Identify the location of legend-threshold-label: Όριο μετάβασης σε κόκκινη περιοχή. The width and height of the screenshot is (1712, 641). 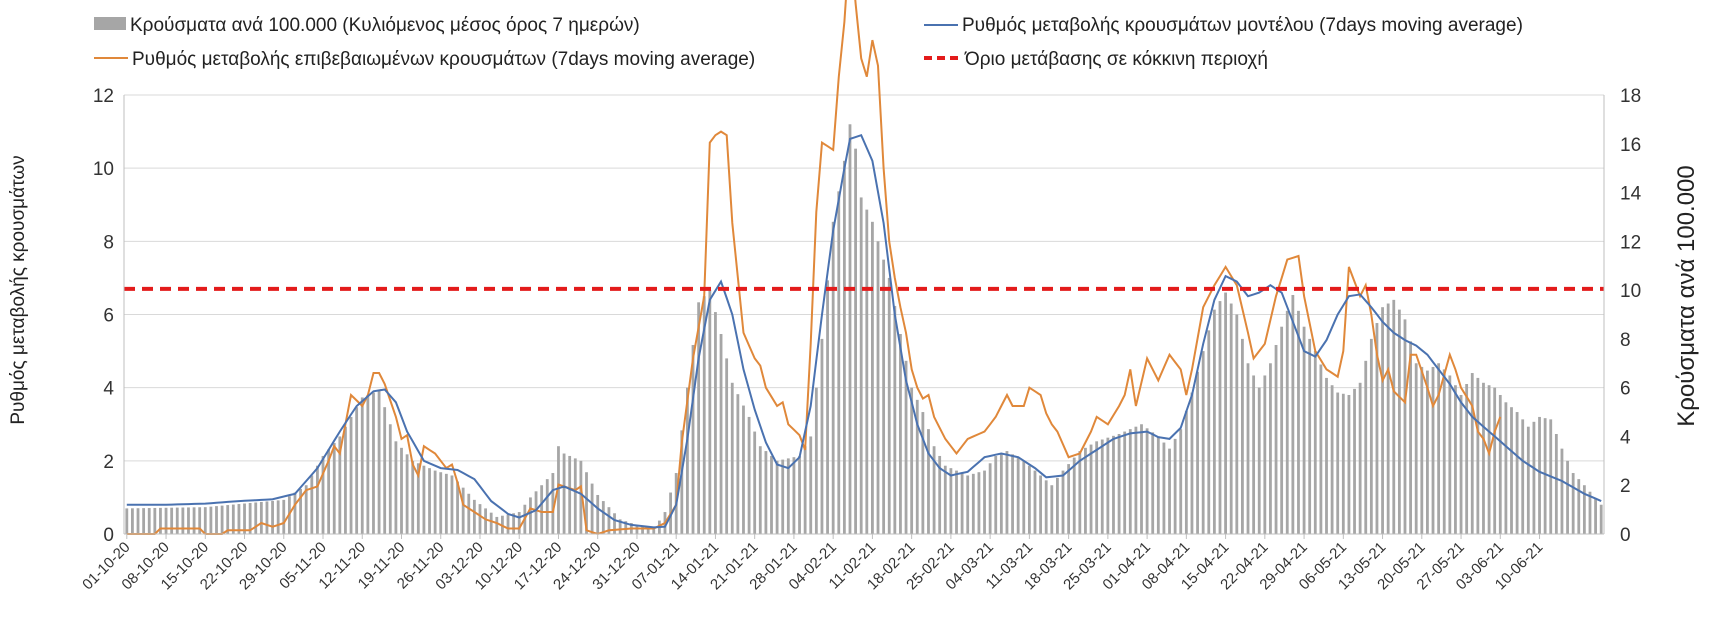
(1116, 59).